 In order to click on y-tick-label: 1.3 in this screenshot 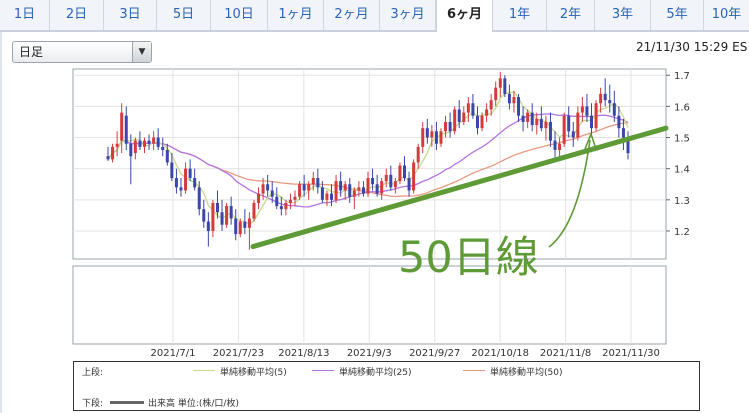, I will do `click(682, 201)`.